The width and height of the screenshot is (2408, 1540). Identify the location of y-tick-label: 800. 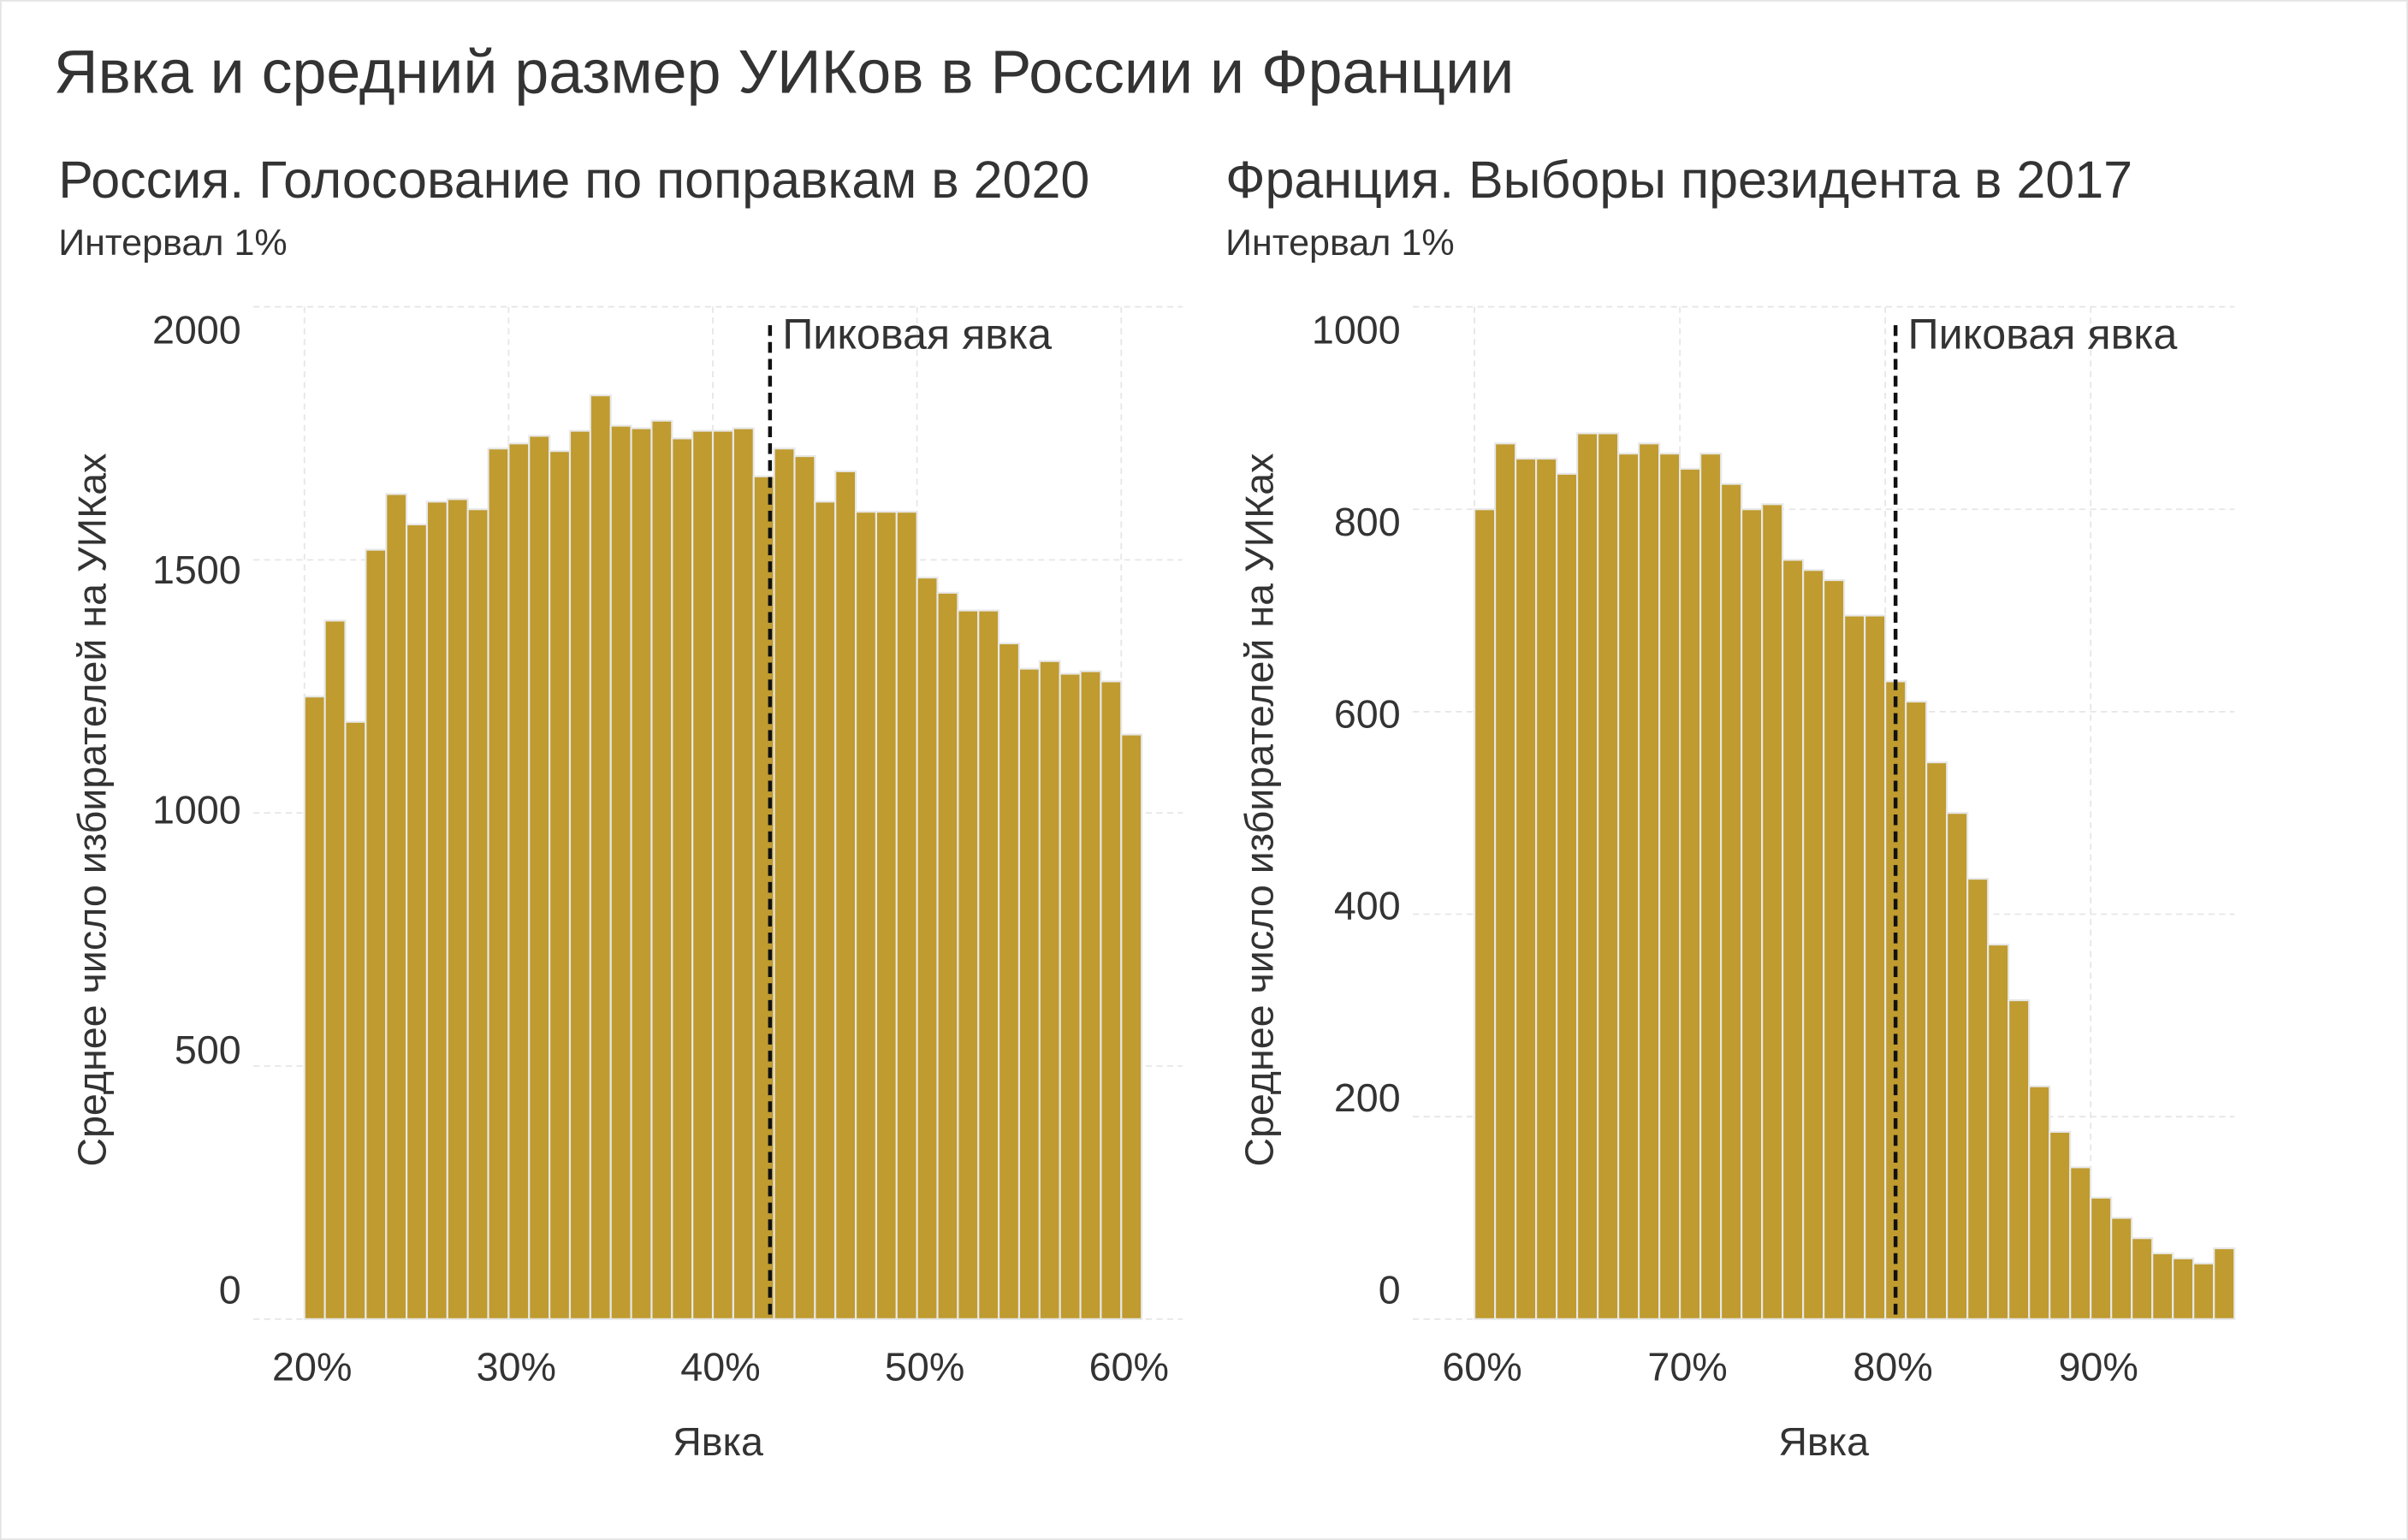
(1367, 522).